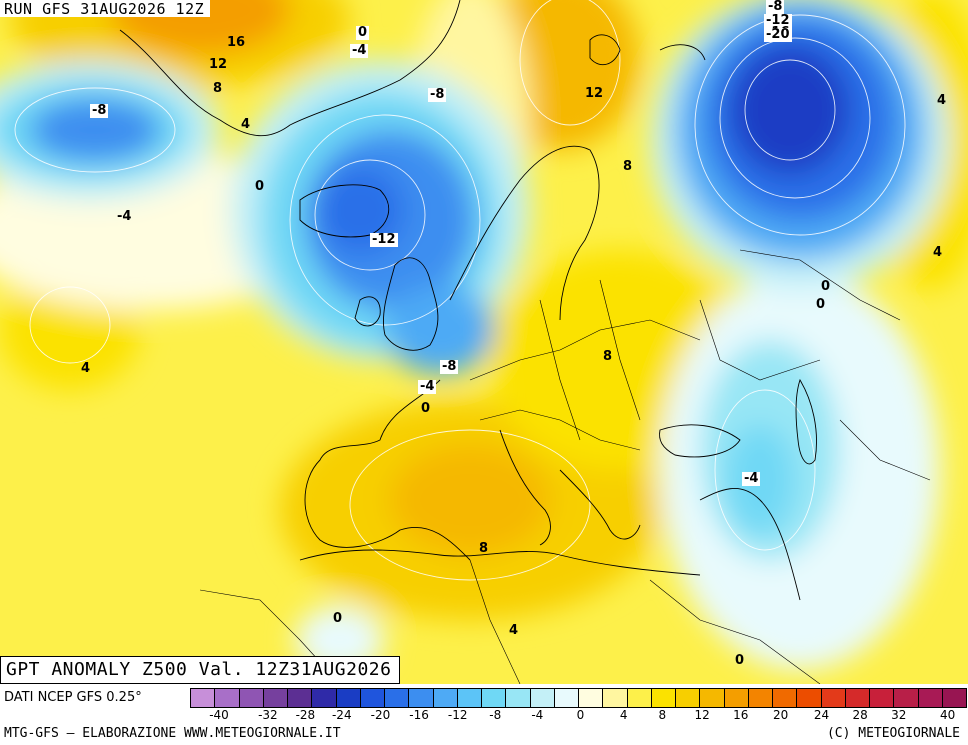 The image size is (968, 745). What do you see at coordinates (105, 8) in the screenshot?
I see `run-label: RUN GFS 31AUG2026 12Z` at bounding box center [105, 8].